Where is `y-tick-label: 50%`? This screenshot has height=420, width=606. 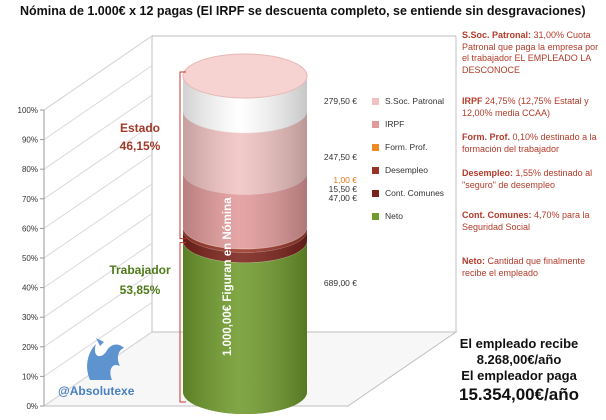 y-tick-label: 50% is located at coordinates (30, 258).